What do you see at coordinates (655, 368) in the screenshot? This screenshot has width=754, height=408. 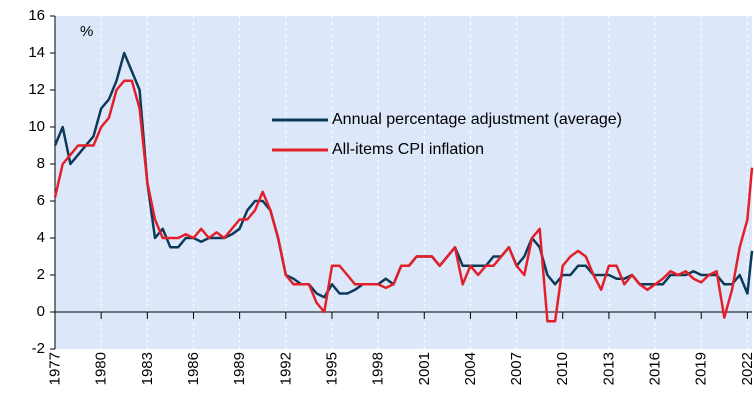 I see `x-tick-label: 2016` at bounding box center [655, 368].